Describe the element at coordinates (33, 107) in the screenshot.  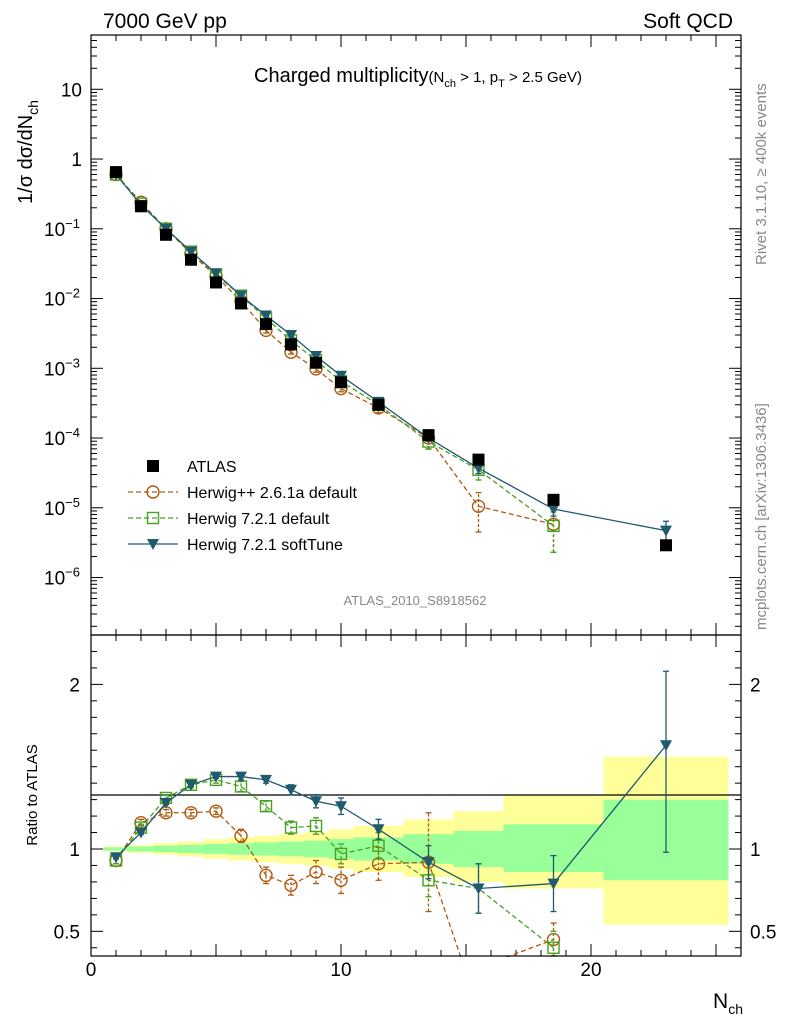
I see `y-label-sub: ch` at that location.